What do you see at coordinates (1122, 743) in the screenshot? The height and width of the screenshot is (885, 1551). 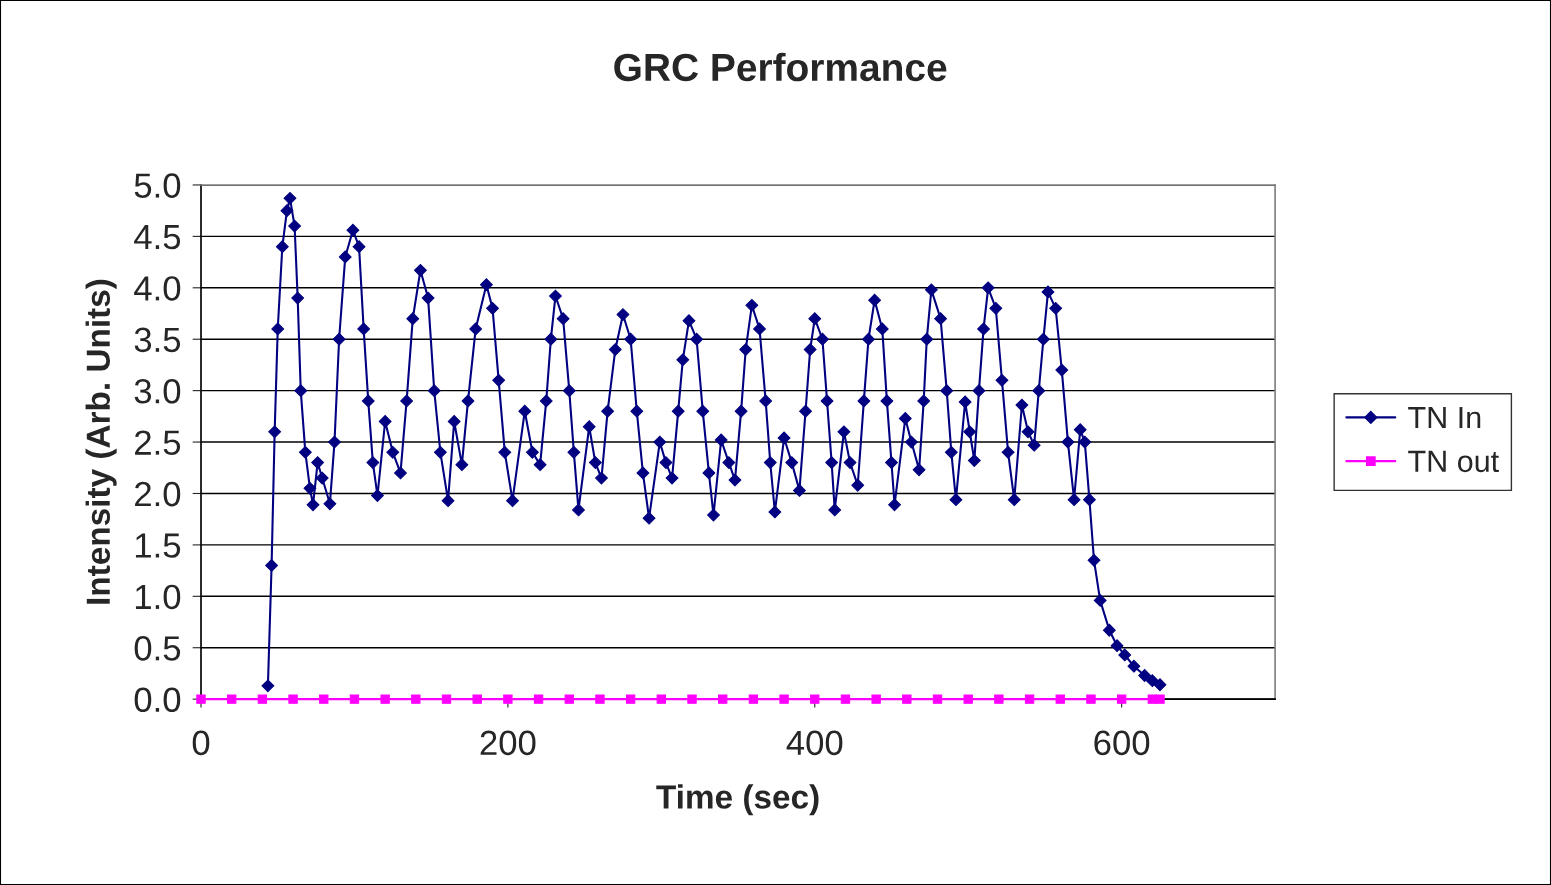 I see `x-tick-label: 600` at bounding box center [1122, 743].